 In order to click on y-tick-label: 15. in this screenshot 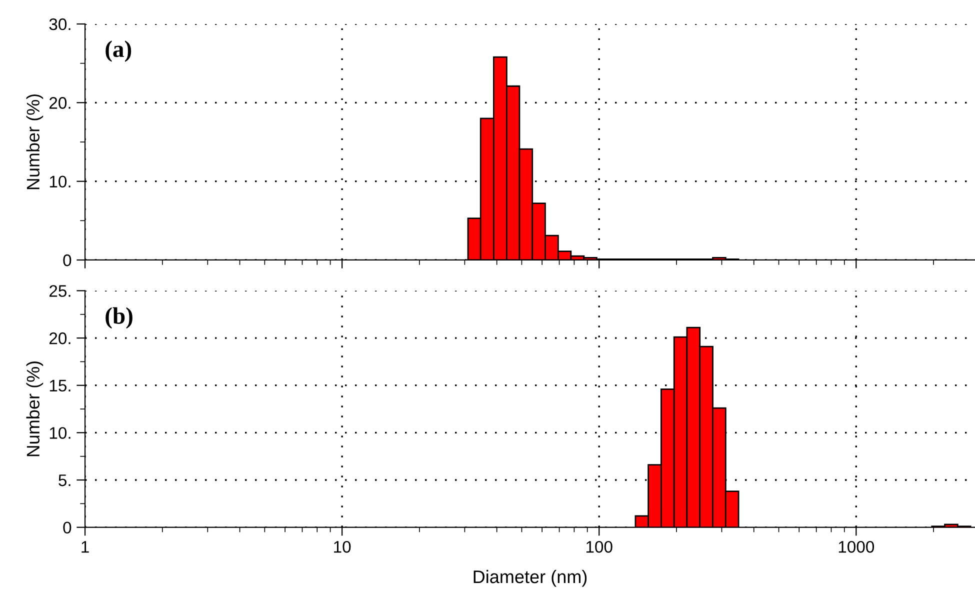, I will do `click(60, 386)`.